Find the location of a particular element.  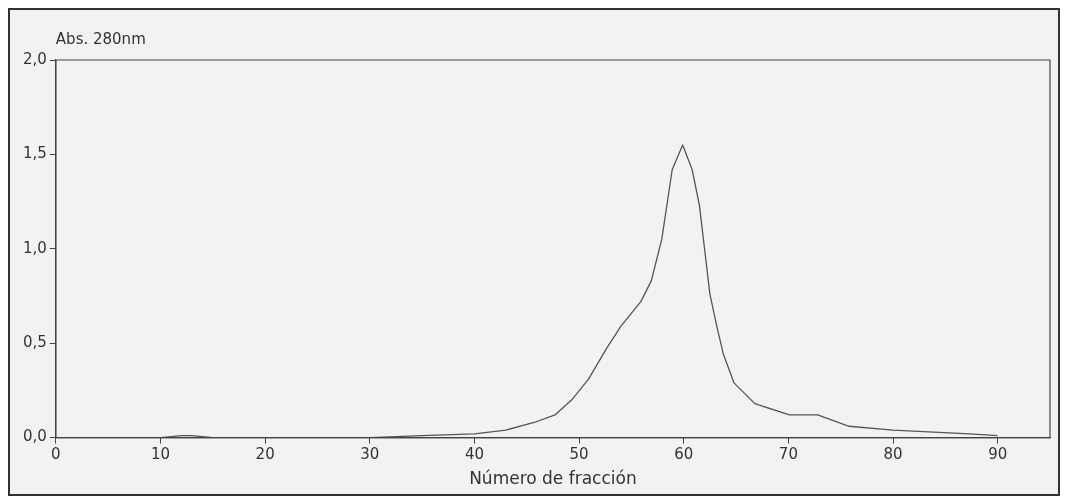

x-tick-label: 30 is located at coordinates (370, 454).